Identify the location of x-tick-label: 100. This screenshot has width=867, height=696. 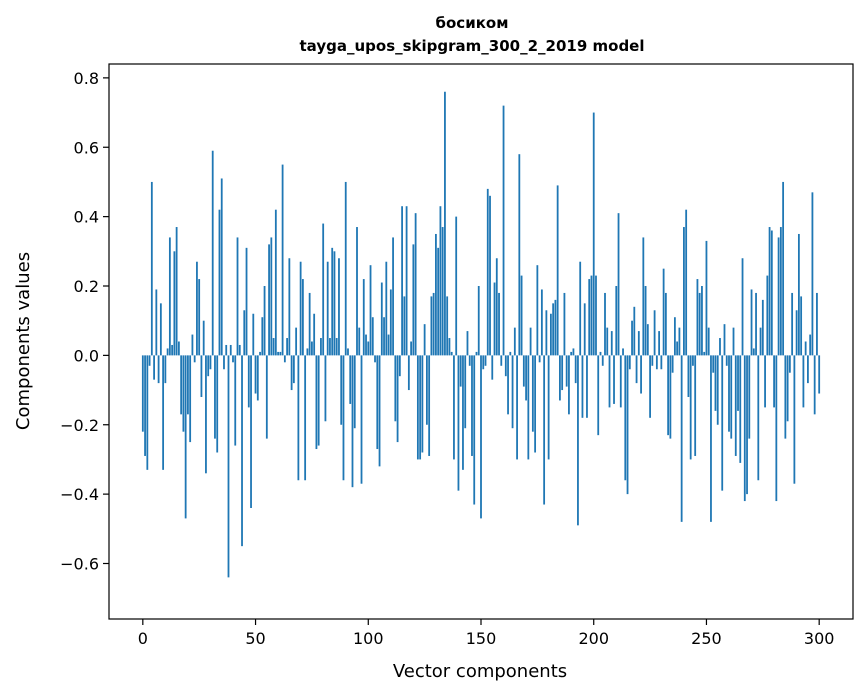
(368, 638).